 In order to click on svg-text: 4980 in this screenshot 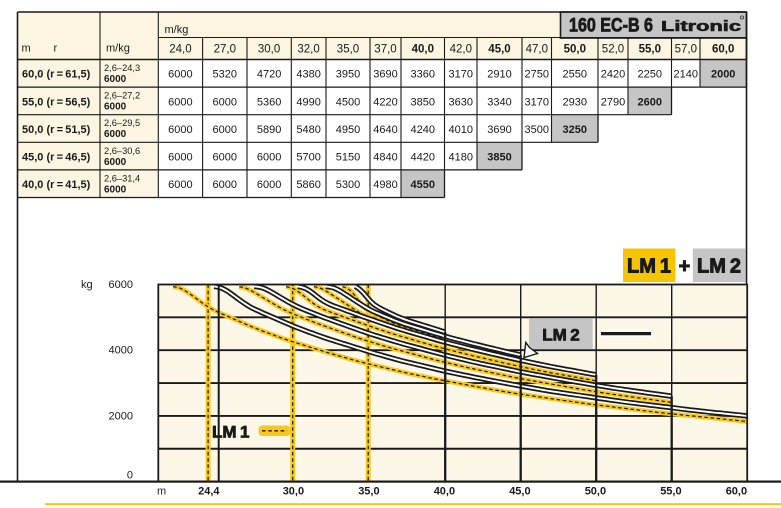, I will do `click(385, 185)`.